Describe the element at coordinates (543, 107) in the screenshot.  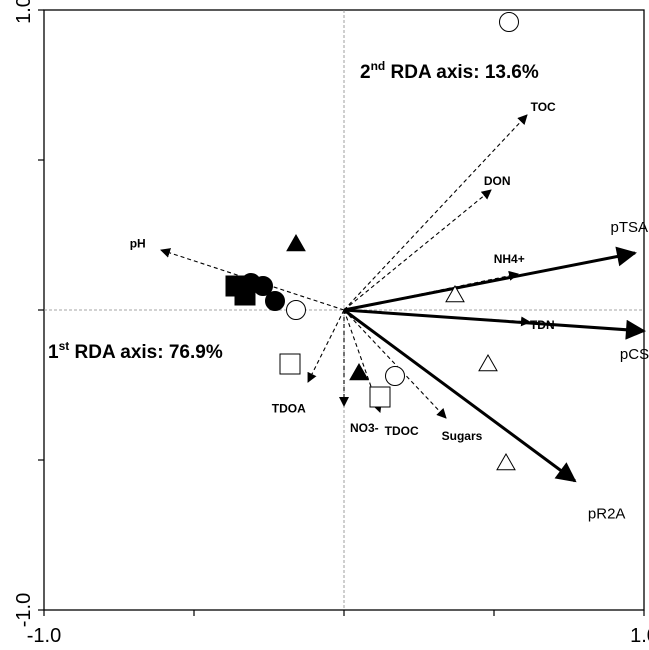
I see `env-vector-label: TOC` at that location.